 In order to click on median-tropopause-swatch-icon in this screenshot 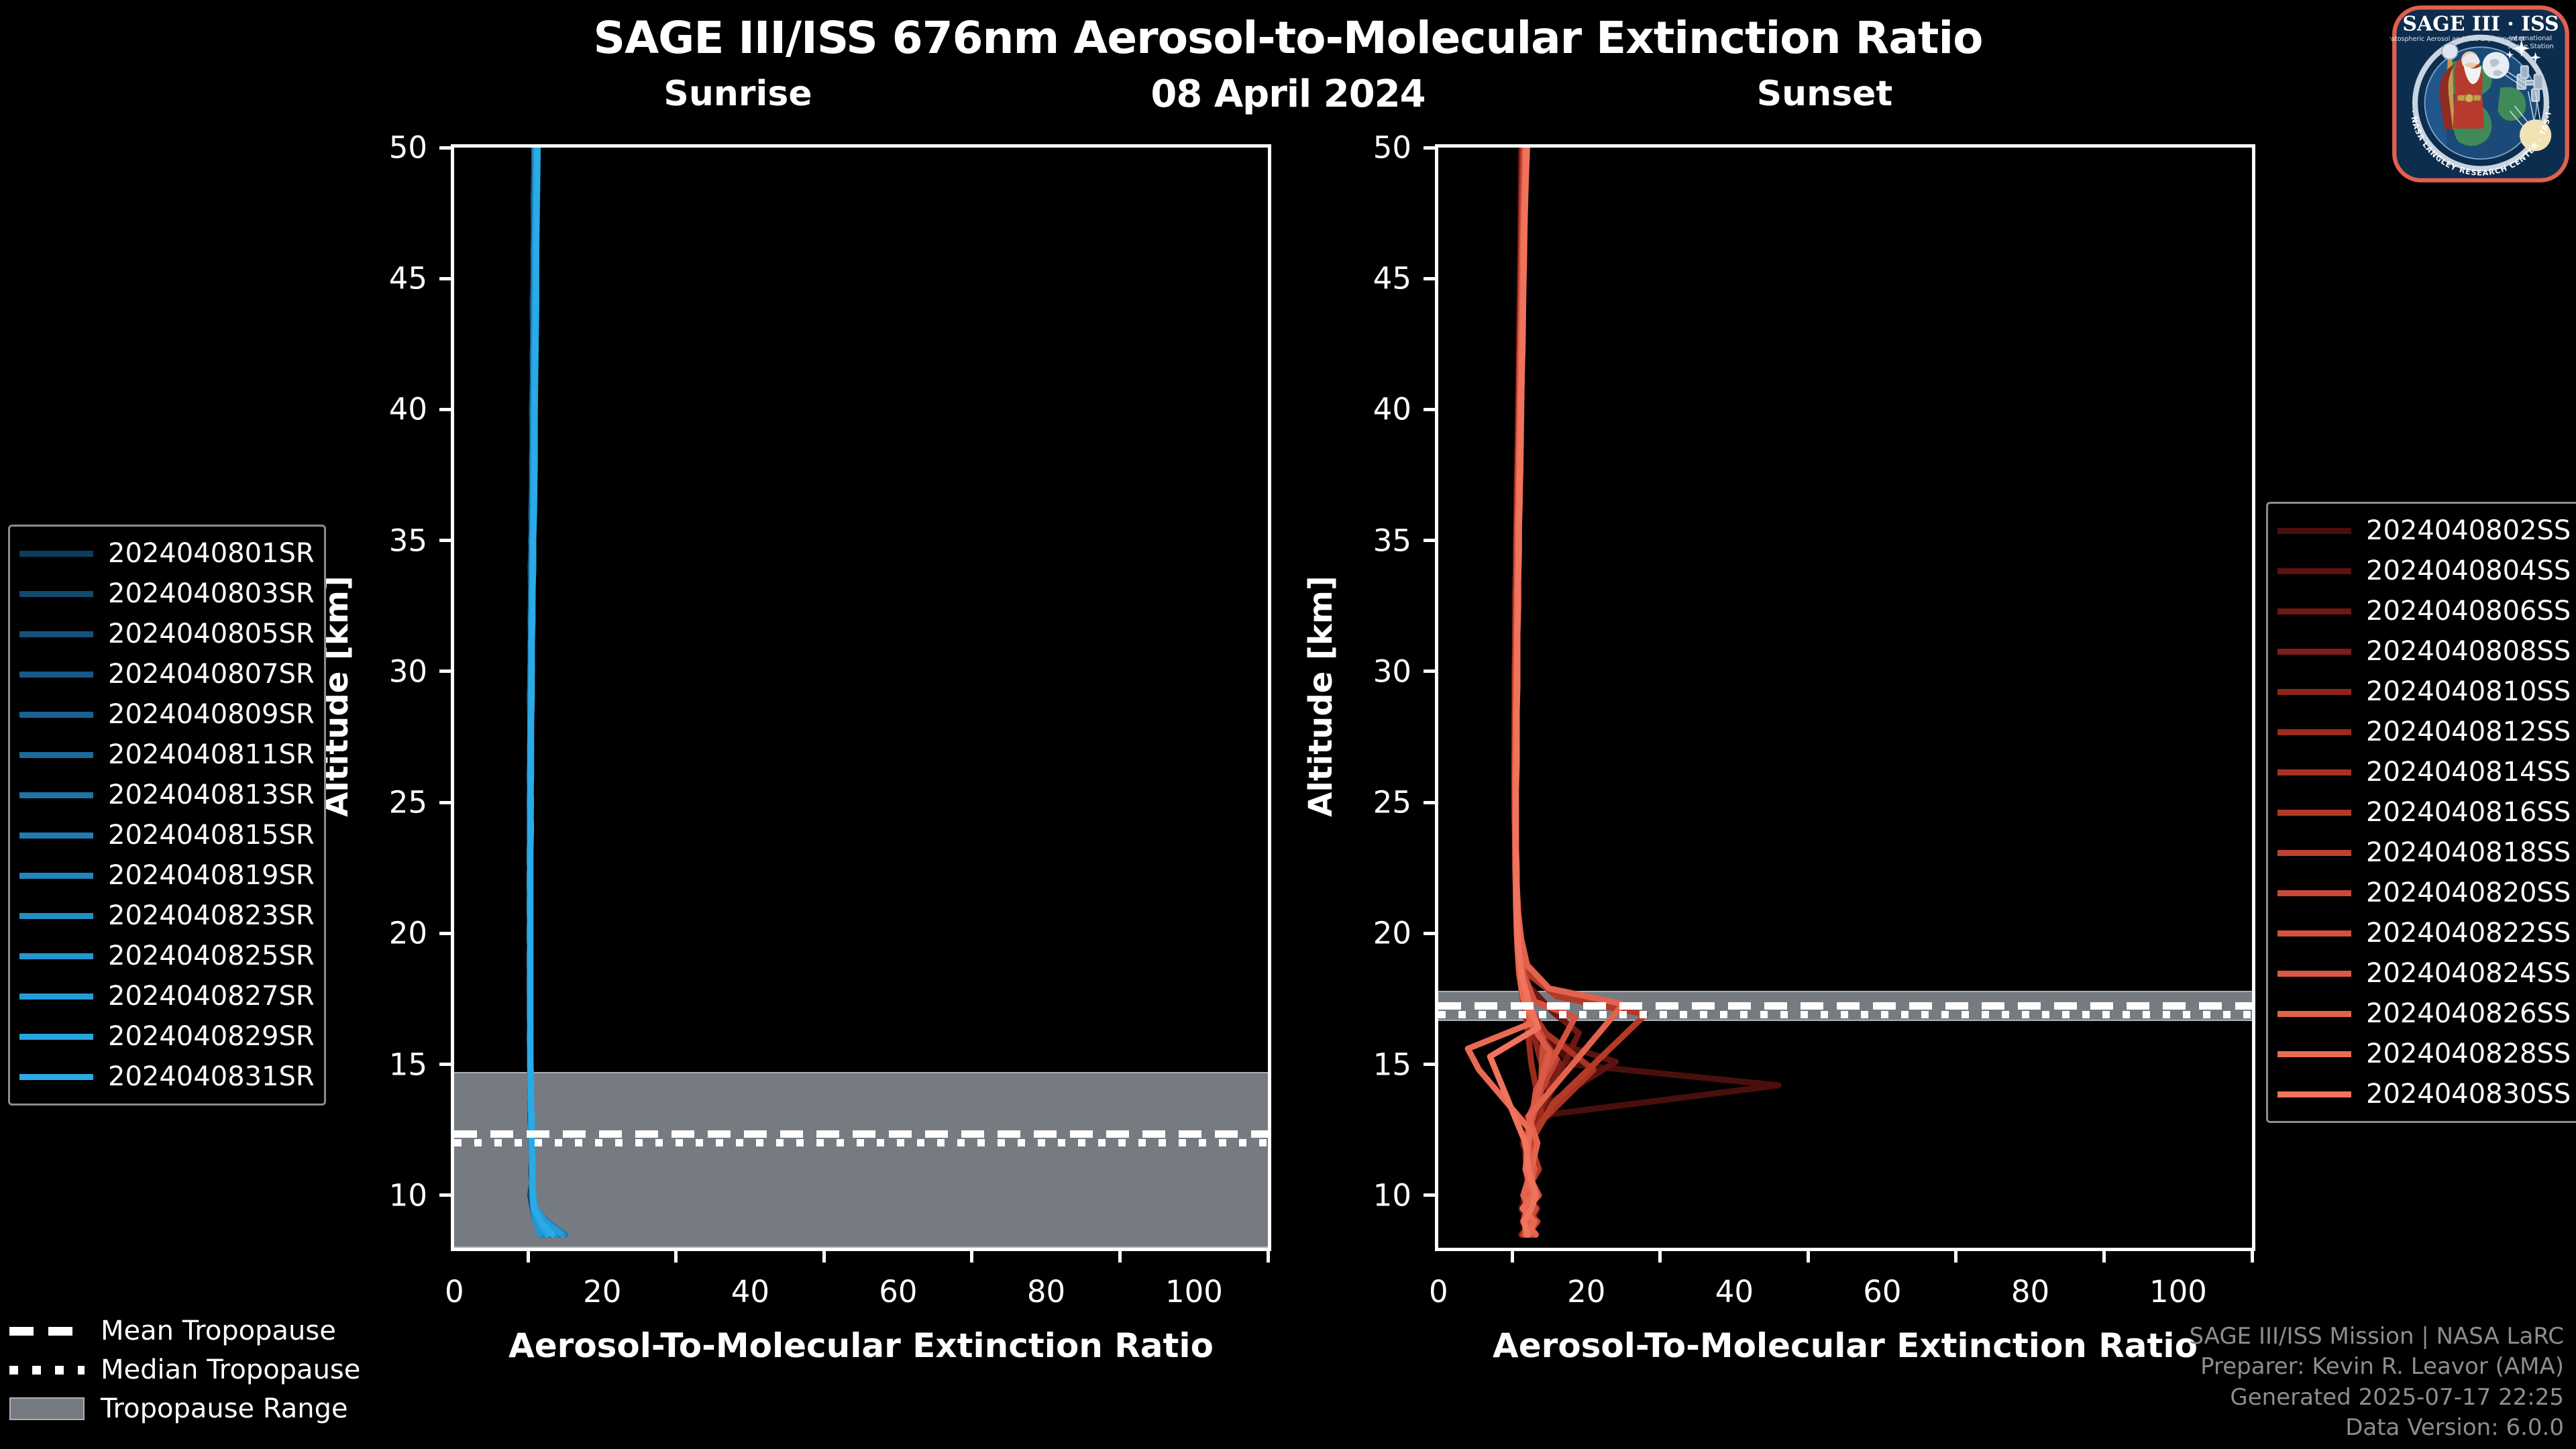, I will do `click(47, 1370)`.